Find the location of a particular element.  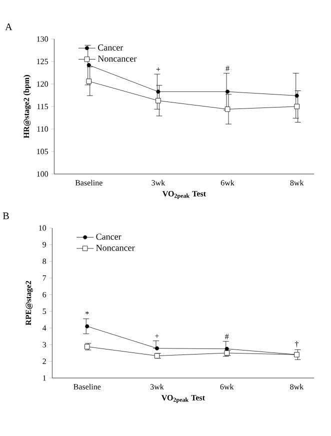

y-axis-title: HR@stage2 (bpm) is located at coordinates (27, 106).